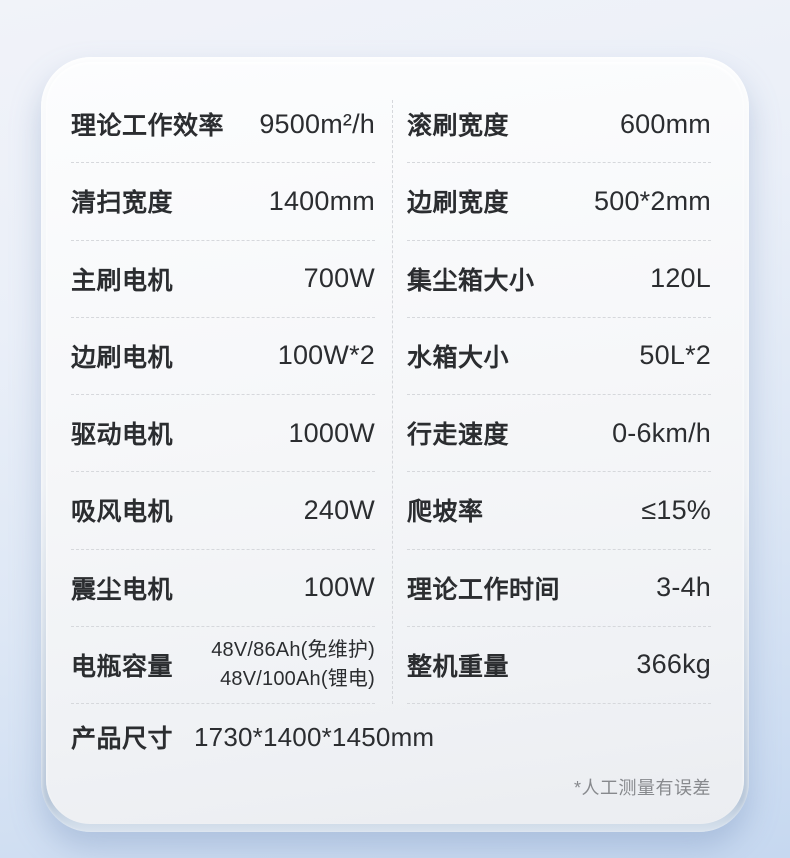 The image size is (790, 858). What do you see at coordinates (661, 432) in the screenshot?
I see `spec-value: 0-6km/h` at bounding box center [661, 432].